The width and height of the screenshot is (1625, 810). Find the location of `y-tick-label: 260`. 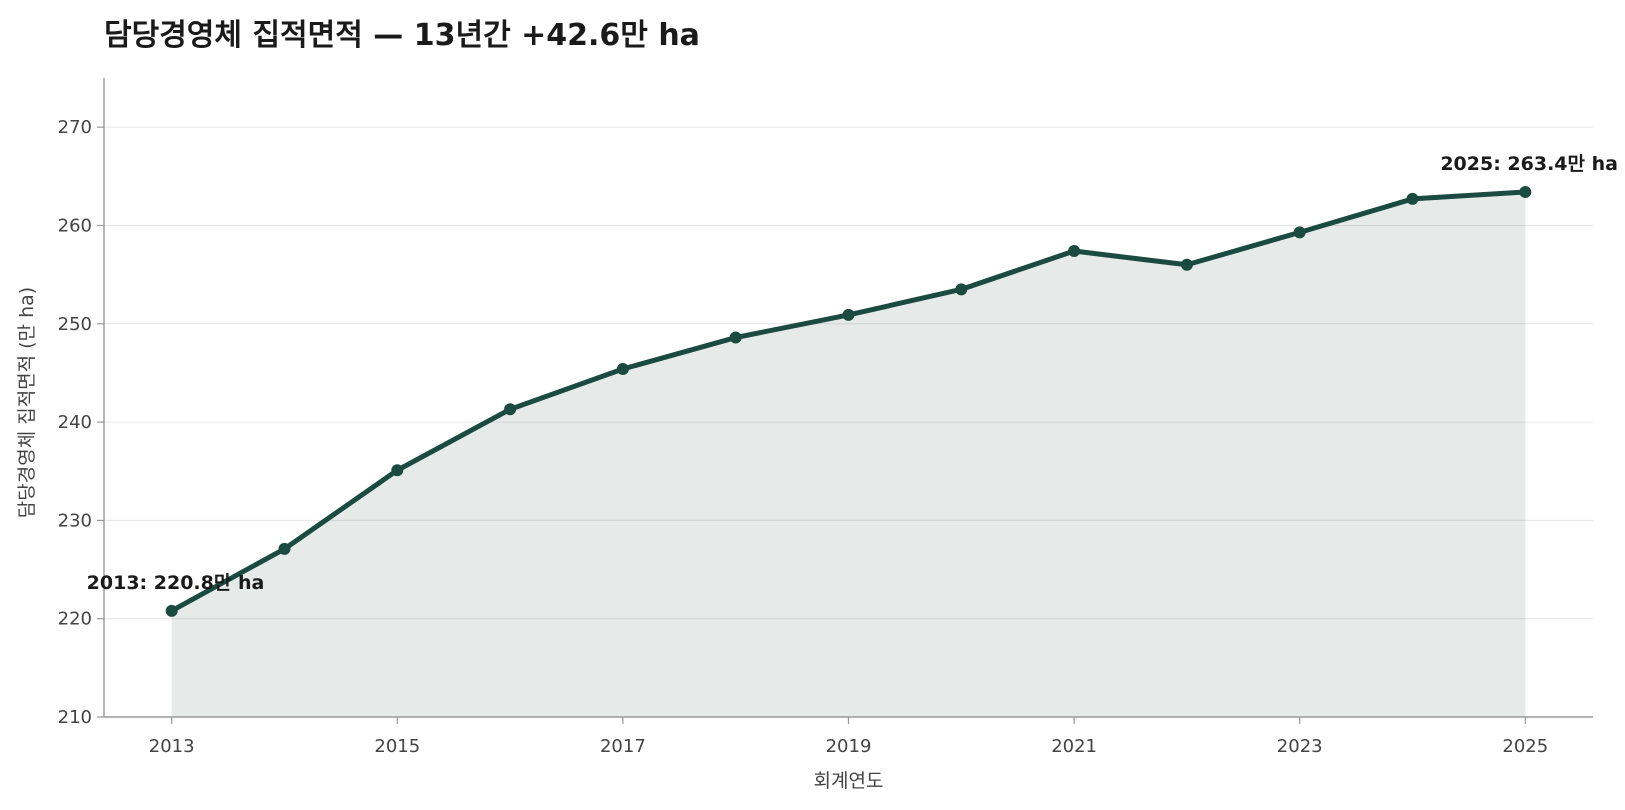

y-tick-label: 260 is located at coordinates (75, 225).